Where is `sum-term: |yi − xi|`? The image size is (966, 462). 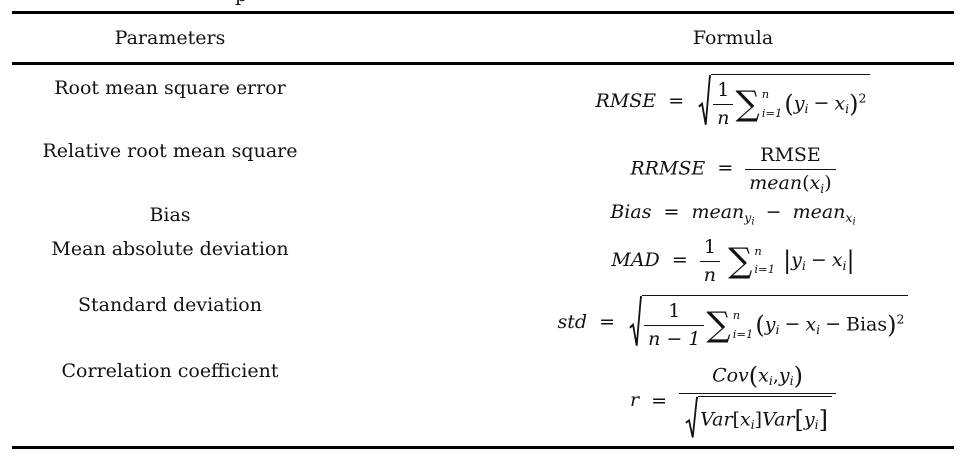
sum-term: |yi − xi| is located at coordinates (819, 260).